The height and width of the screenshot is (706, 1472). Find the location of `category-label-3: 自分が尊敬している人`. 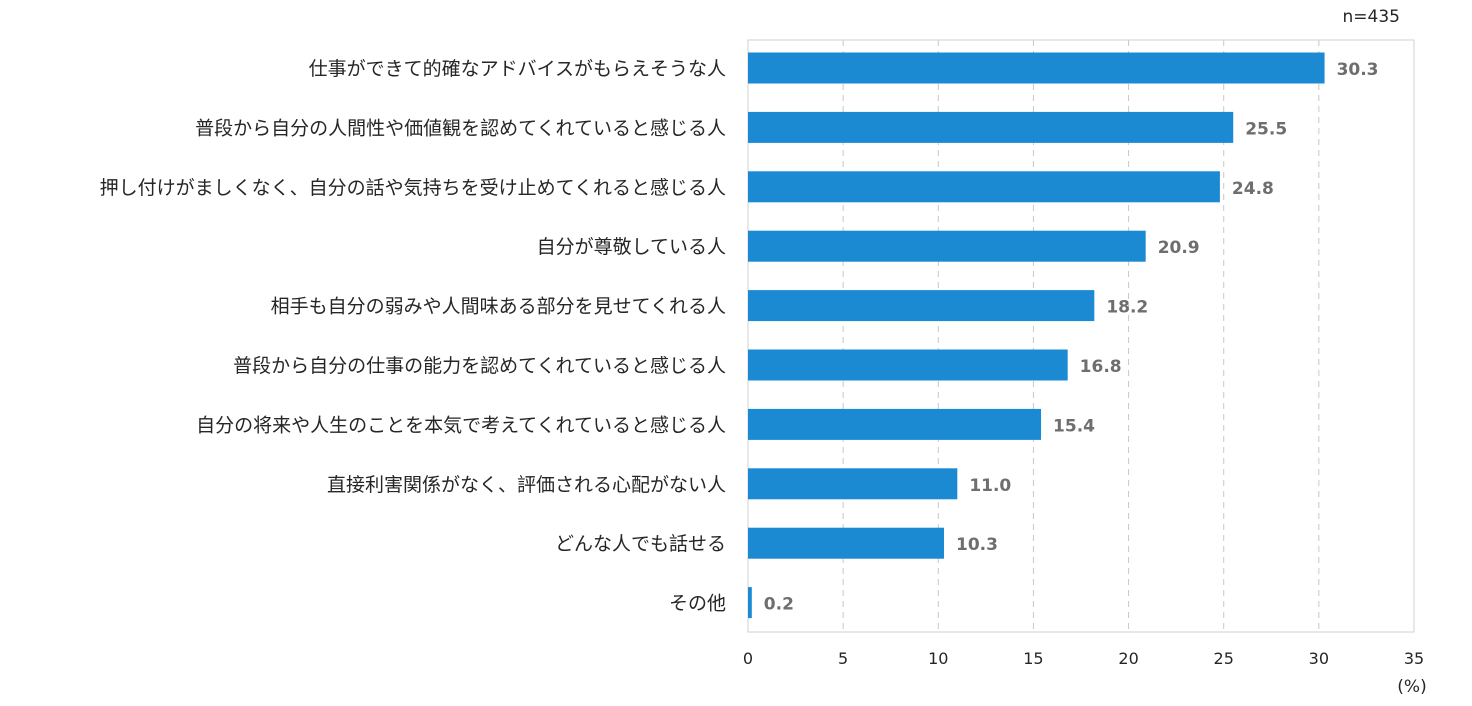

category-label-3: 自分が尊敬している人 is located at coordinates (631, 247).